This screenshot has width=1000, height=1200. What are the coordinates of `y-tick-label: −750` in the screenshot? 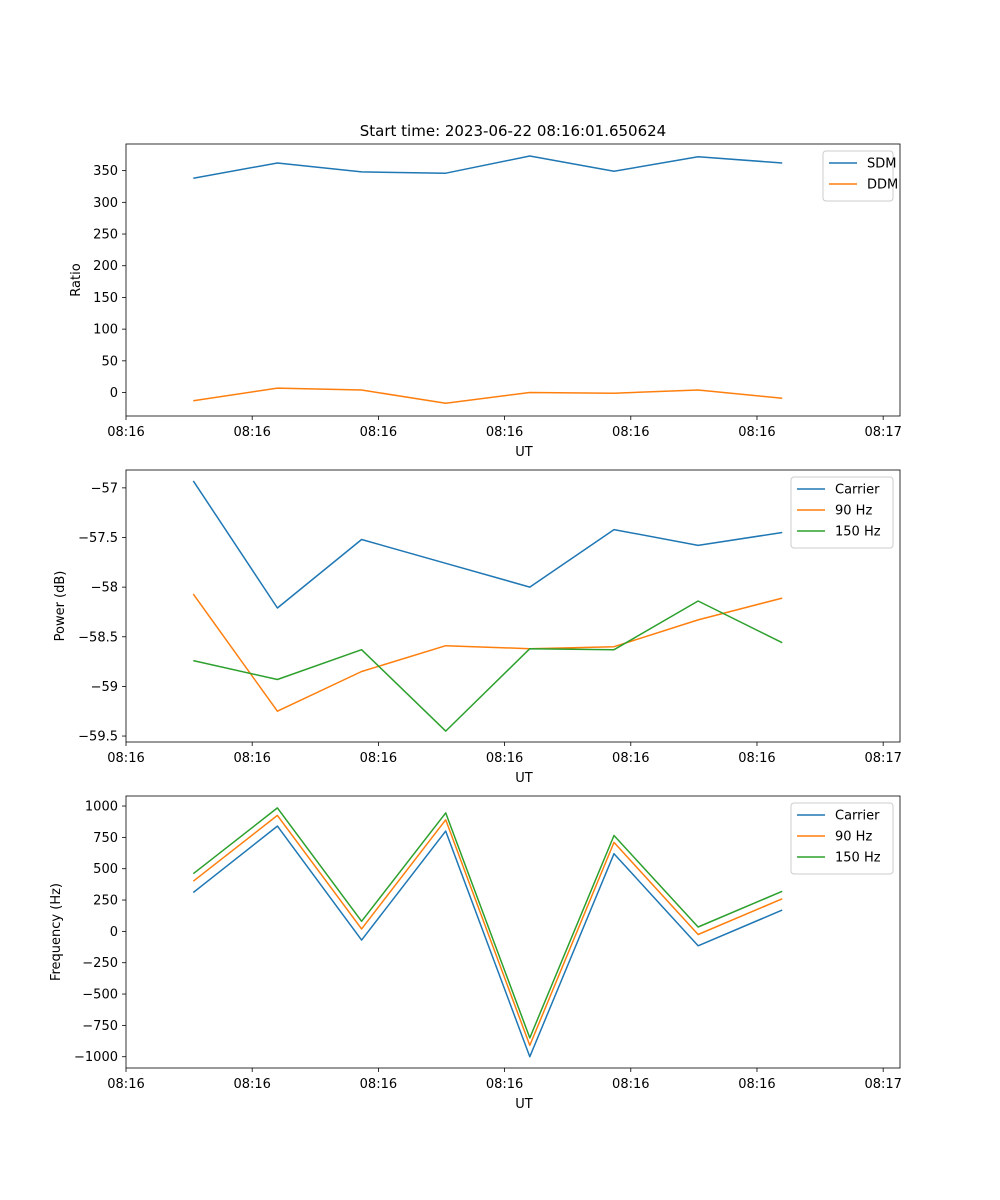 It's located at (100, 1026).